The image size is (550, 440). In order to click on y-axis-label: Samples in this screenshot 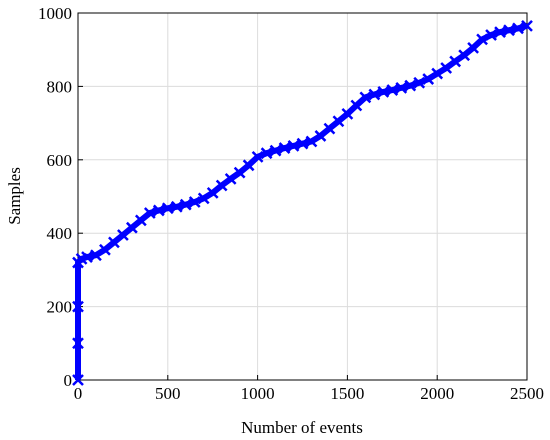, I will do `click(14, 196)`.